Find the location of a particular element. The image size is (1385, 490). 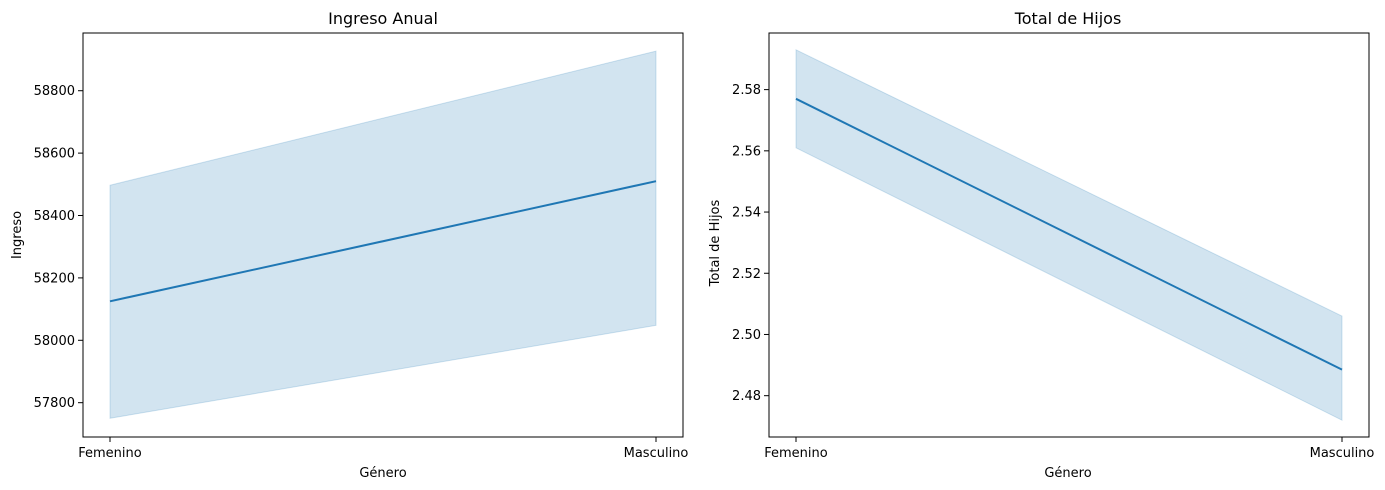

y-tick-label: 2.58 is located at coordinates (746, 90).